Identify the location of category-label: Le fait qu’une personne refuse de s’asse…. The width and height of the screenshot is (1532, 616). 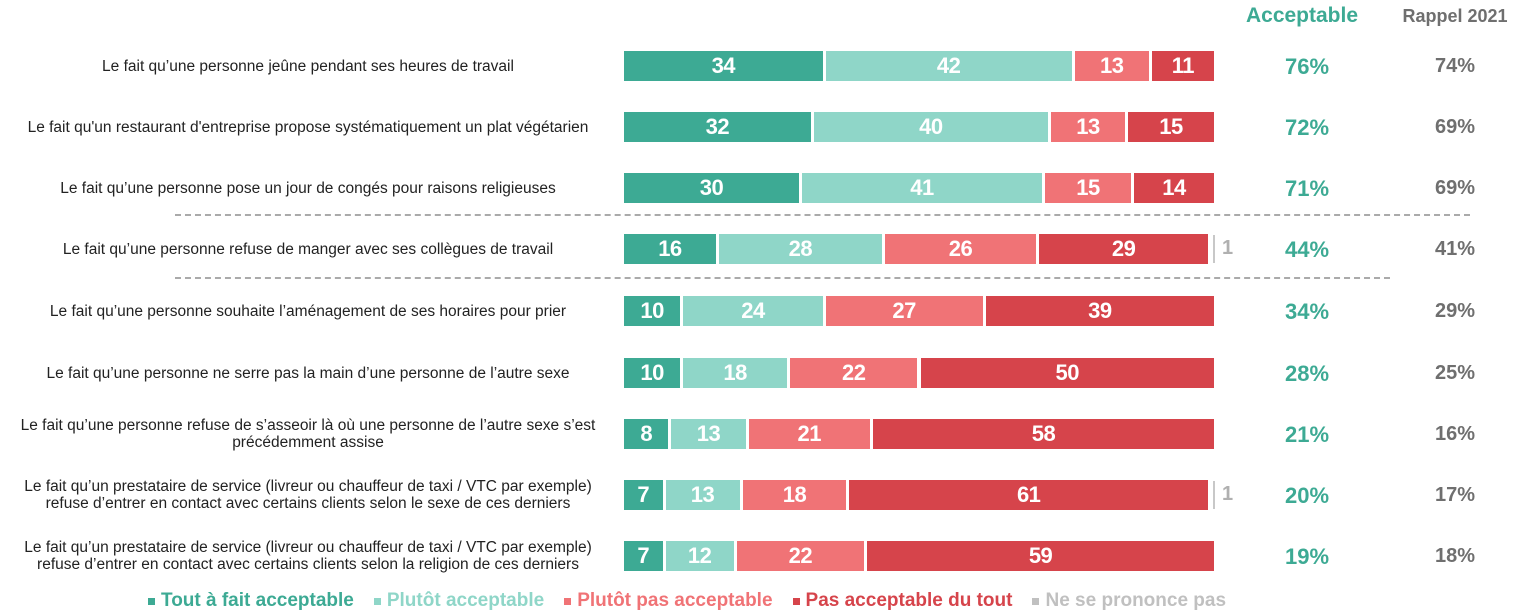
(308, 434).